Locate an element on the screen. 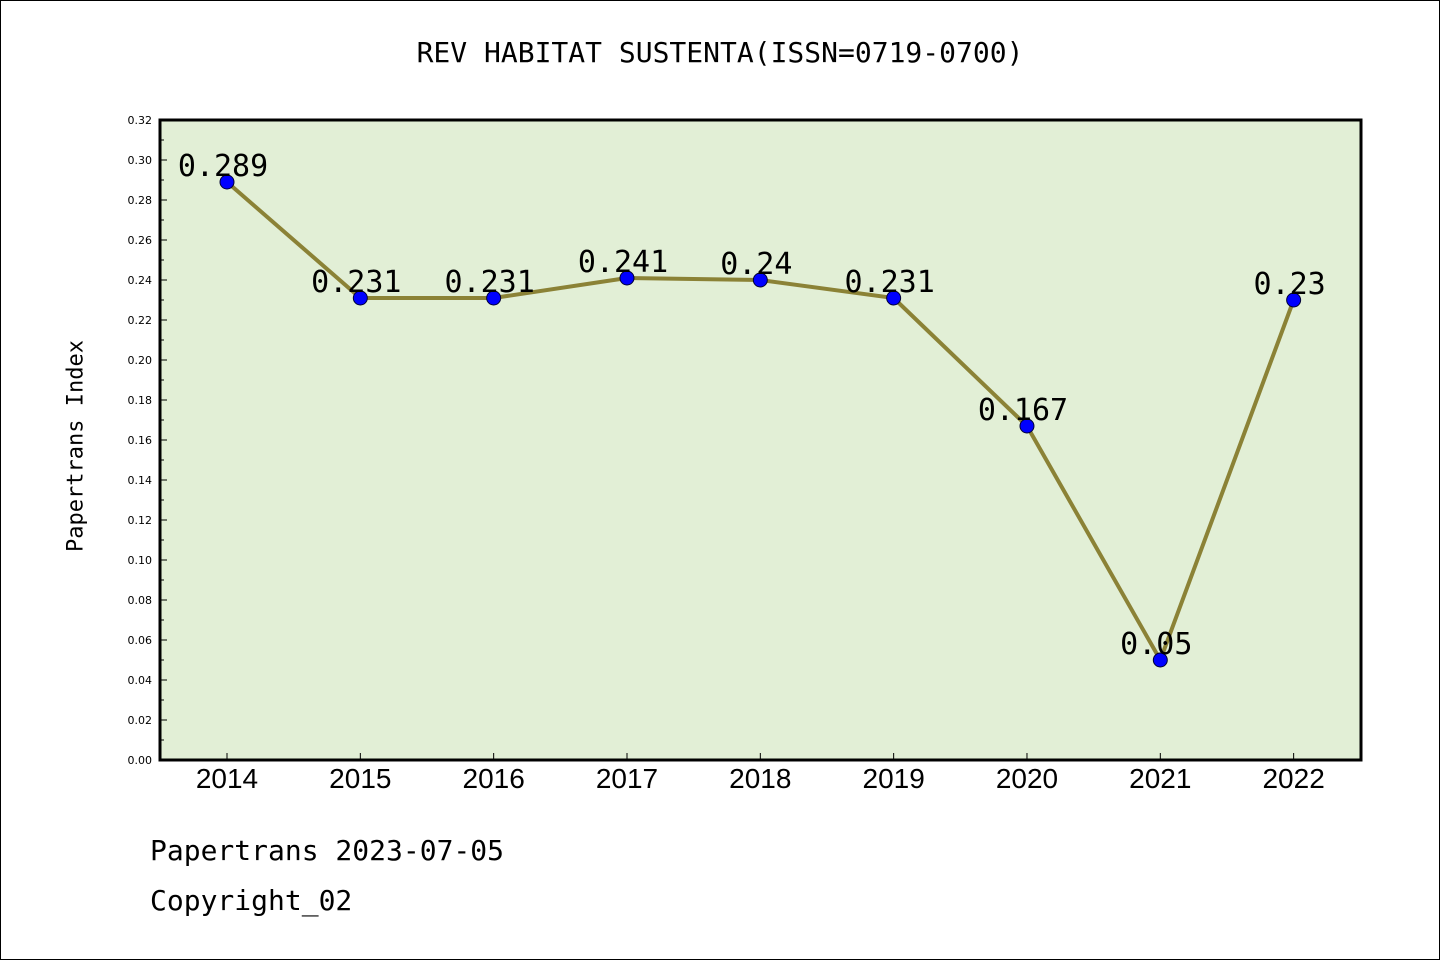 The width and height of the screenshot is (1440, 960). data-label: 0.24 is located at coordinates (756, 264).